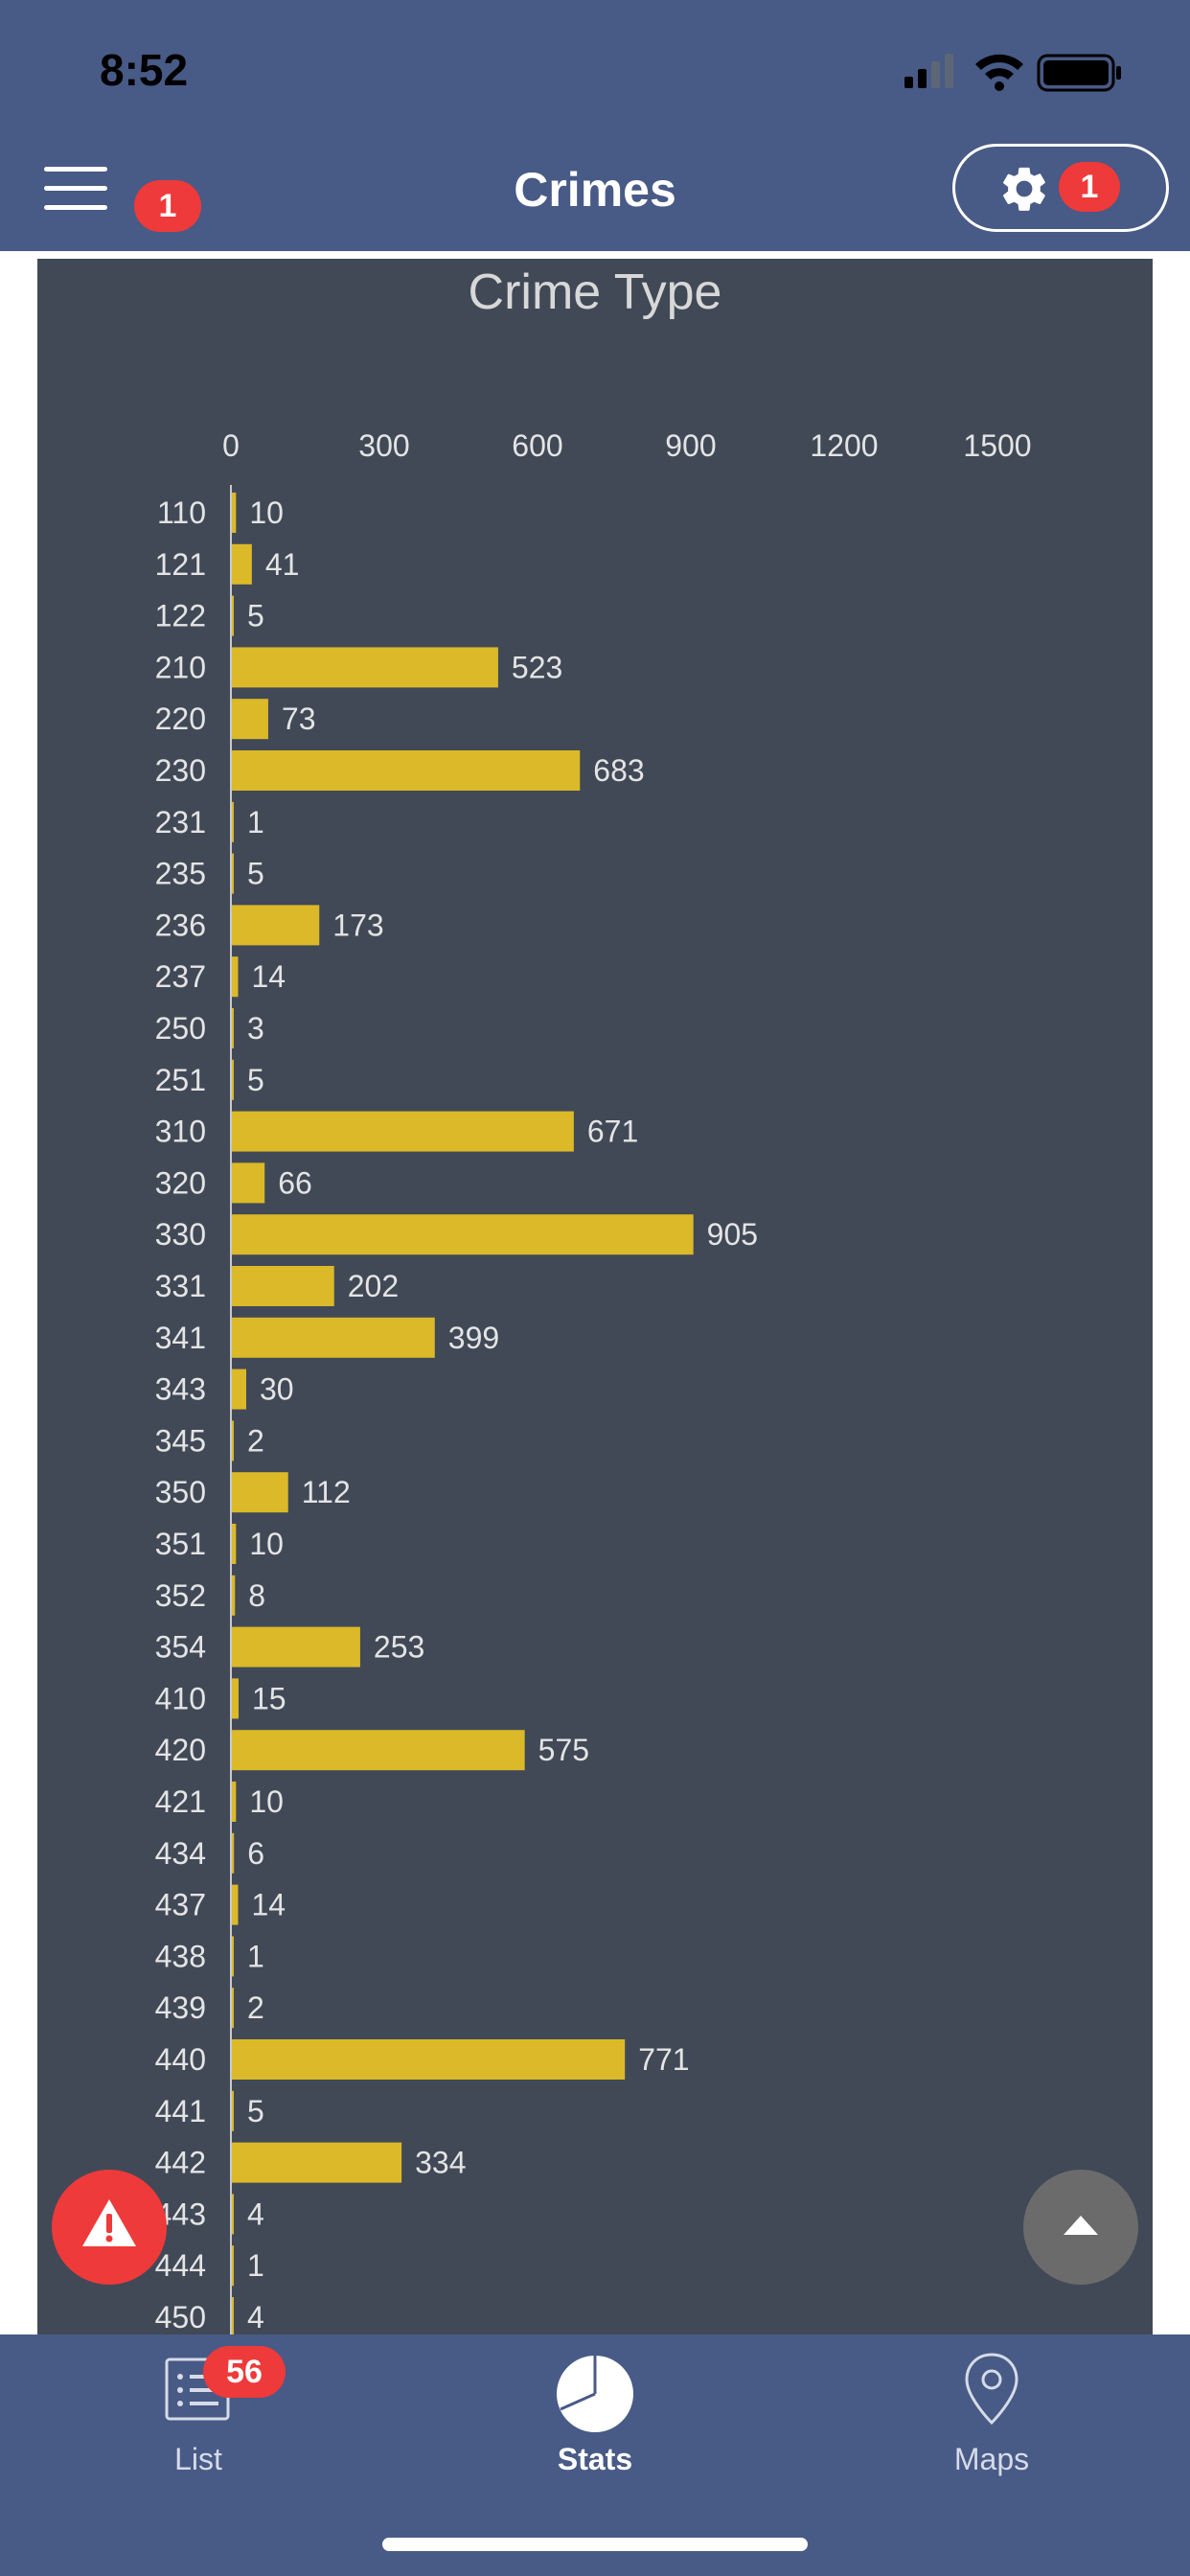 The height and width of the screenshot is (2576, 1190). I want to click on settings-badge: 1, so click(1090, 187).